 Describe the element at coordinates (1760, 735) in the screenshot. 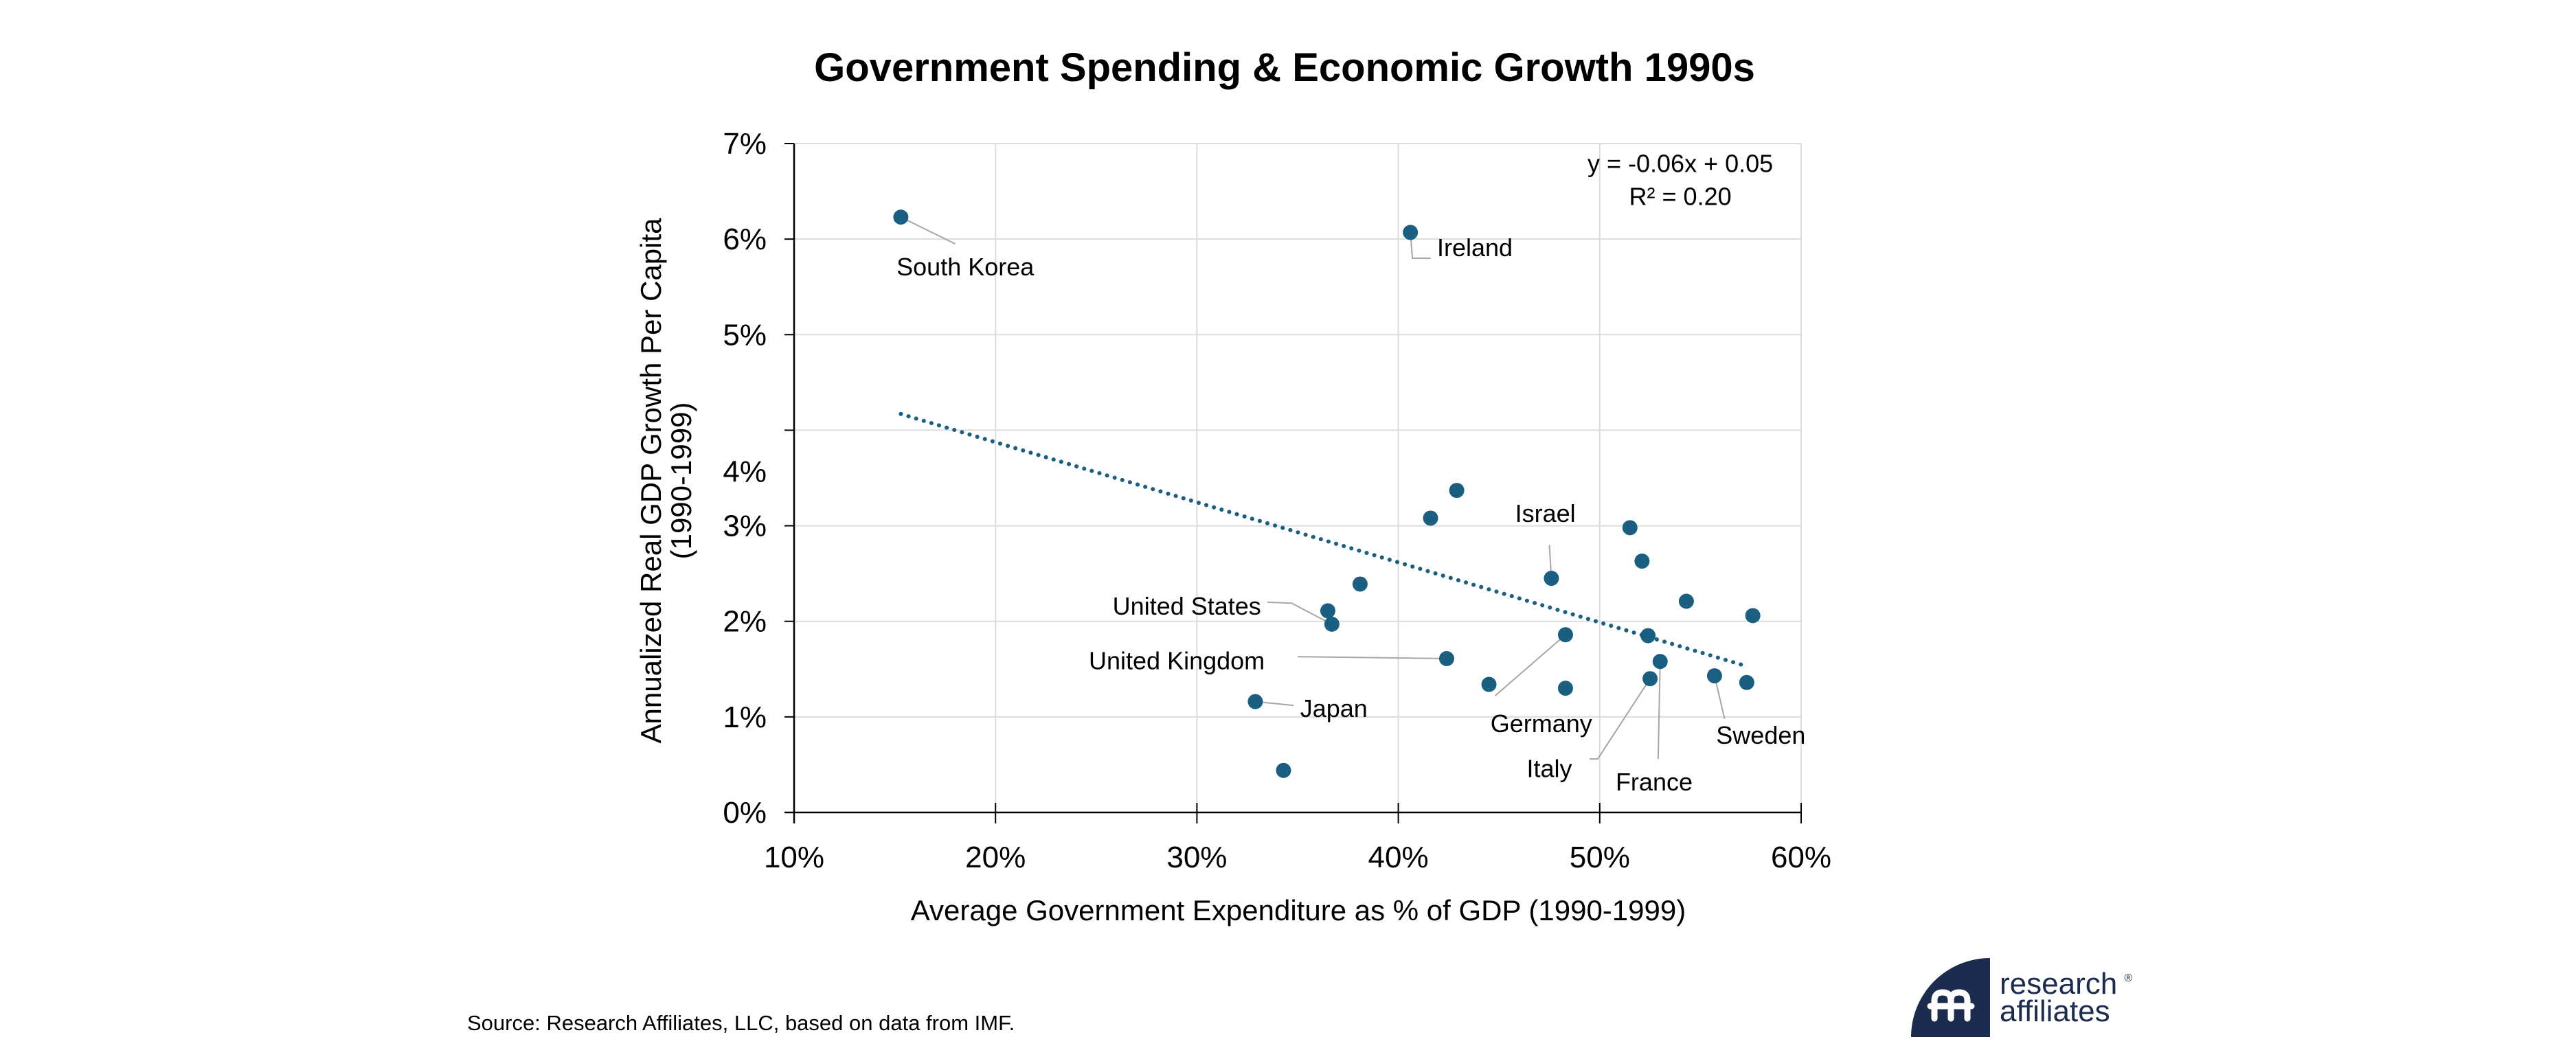

I see `data-point-label: Sweden` at that location.